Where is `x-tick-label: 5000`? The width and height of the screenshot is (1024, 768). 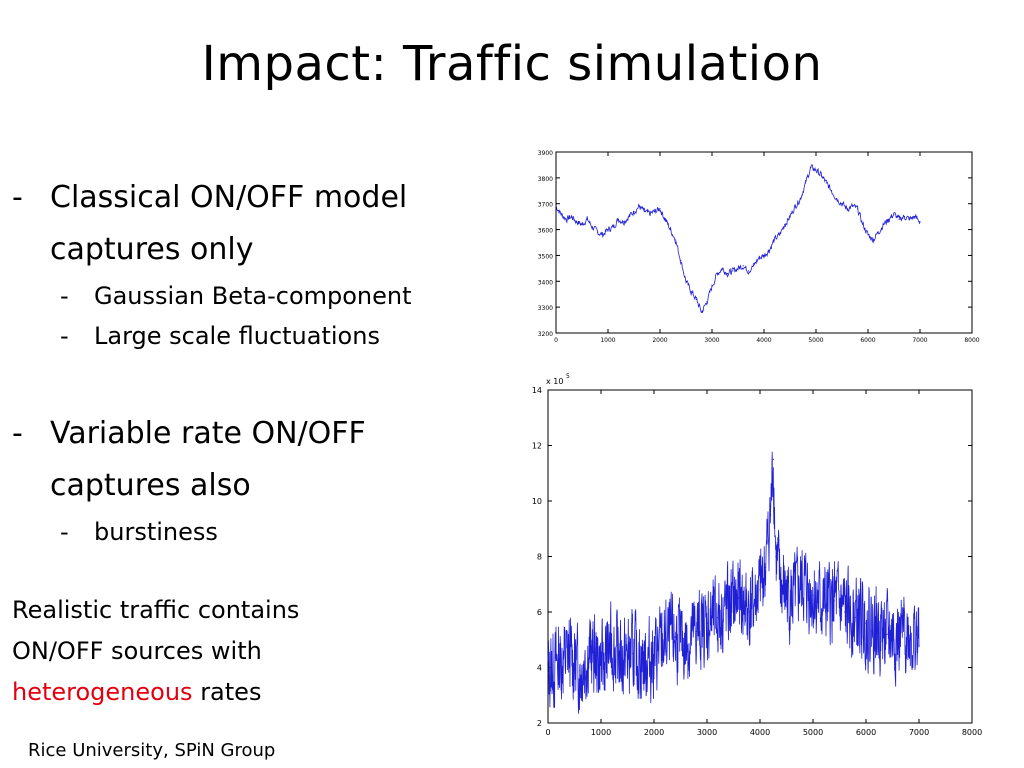 x-tick-label: 5000 is located at coordinates (813, 732).